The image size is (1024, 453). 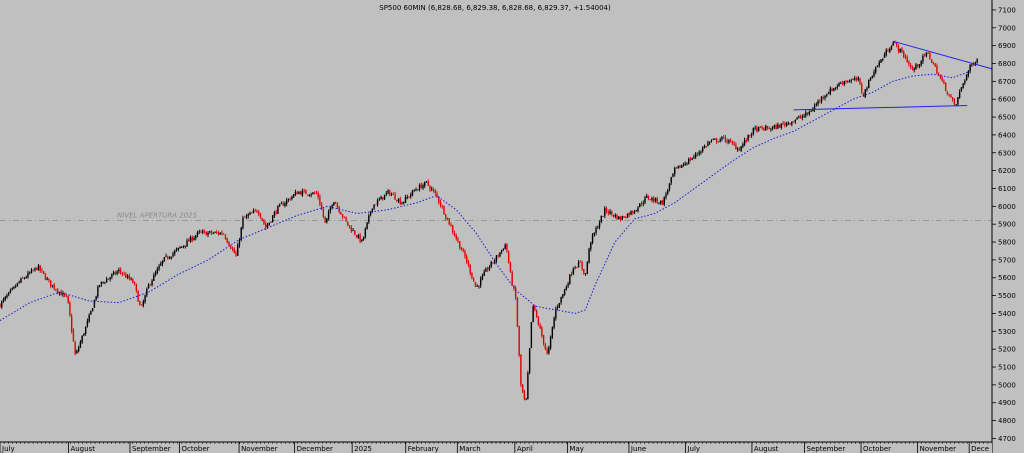 I want to click on x-tick-label: October, so click(x=877, y=449).